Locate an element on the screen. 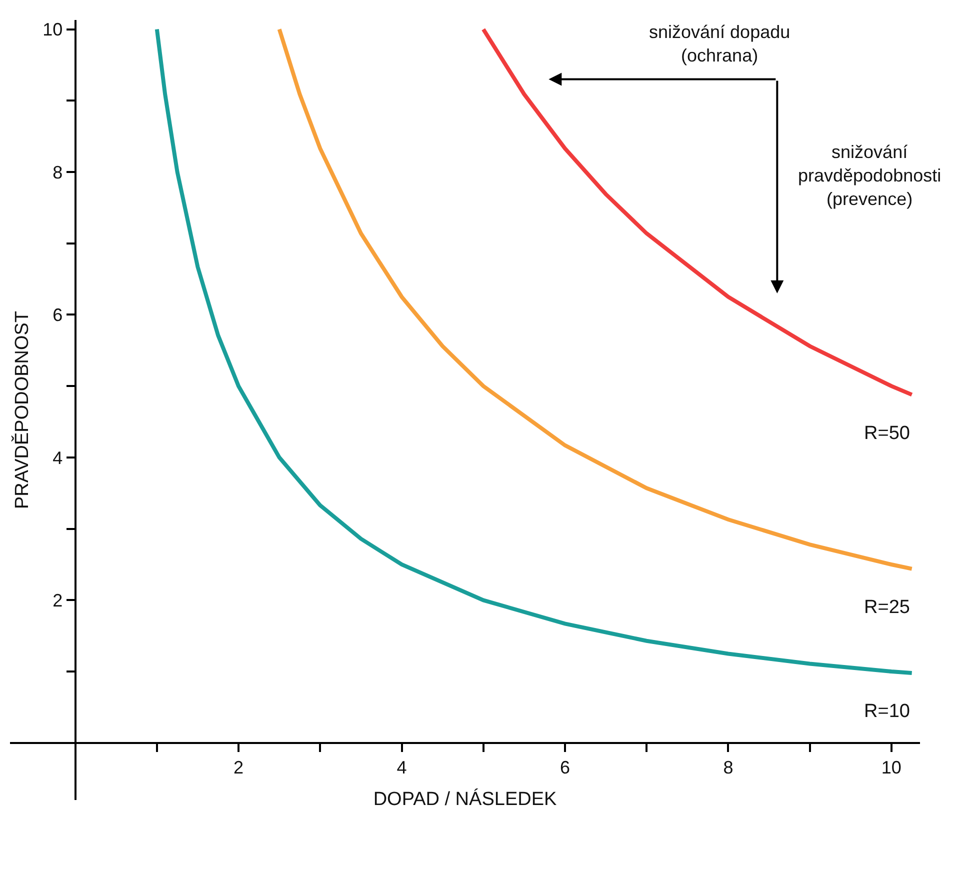 The width and height of the screenshot is (970, 870). x-axis-title: DOPAD / NÁSLEDEK is located at coordinates (465, 799).